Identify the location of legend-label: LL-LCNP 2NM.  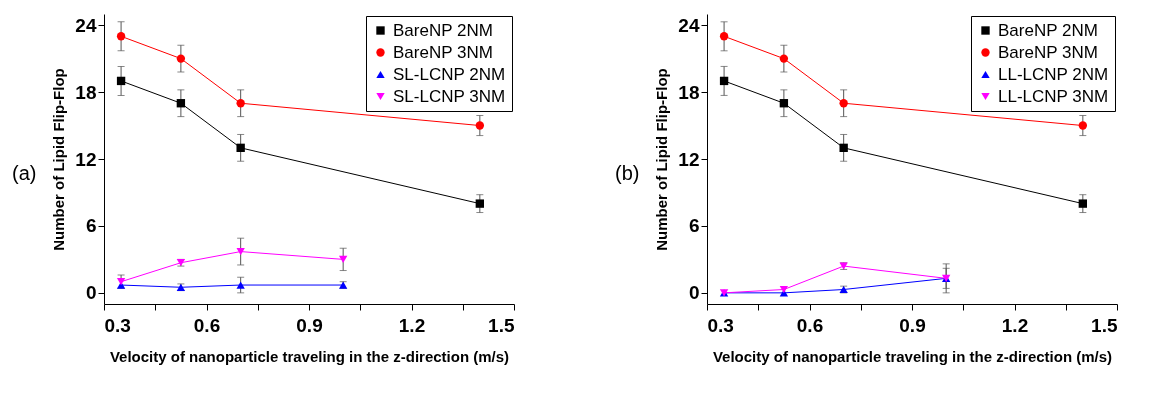
(1053, 74).